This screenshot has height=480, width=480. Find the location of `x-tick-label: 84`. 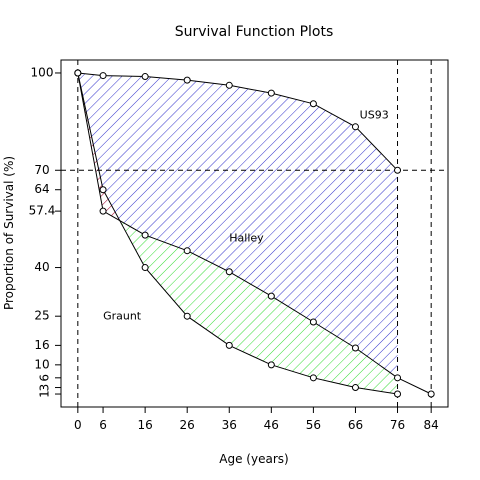

x-tick-label: 84 is located at coordinates (431, 425).